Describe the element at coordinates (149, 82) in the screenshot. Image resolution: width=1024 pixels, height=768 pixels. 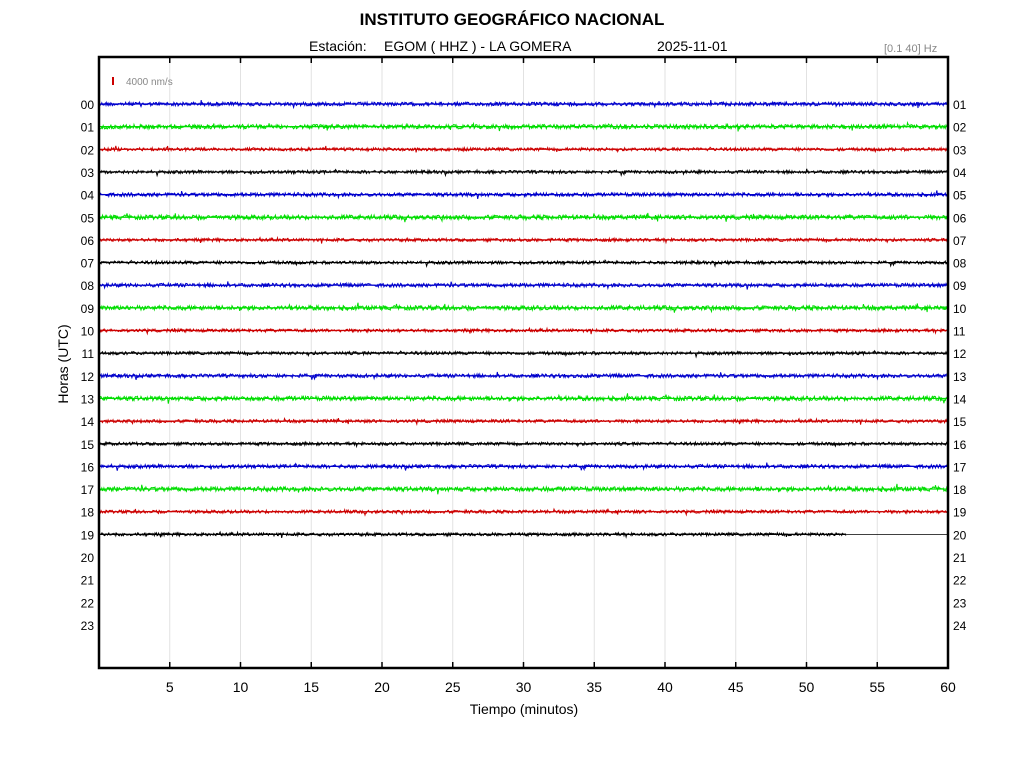
I see `scale-label: 4000 nm/s` at that location.